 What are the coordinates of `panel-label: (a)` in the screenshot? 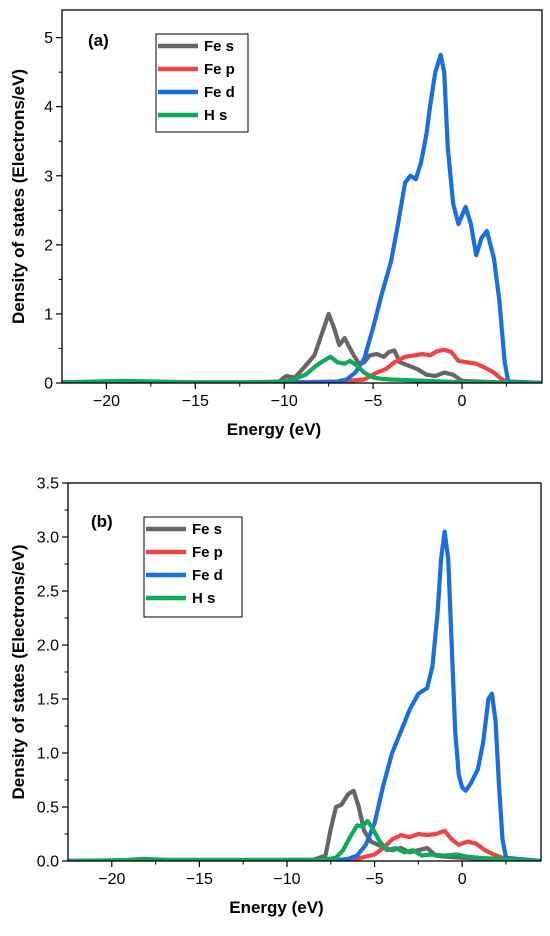 It's located at (98, 40).